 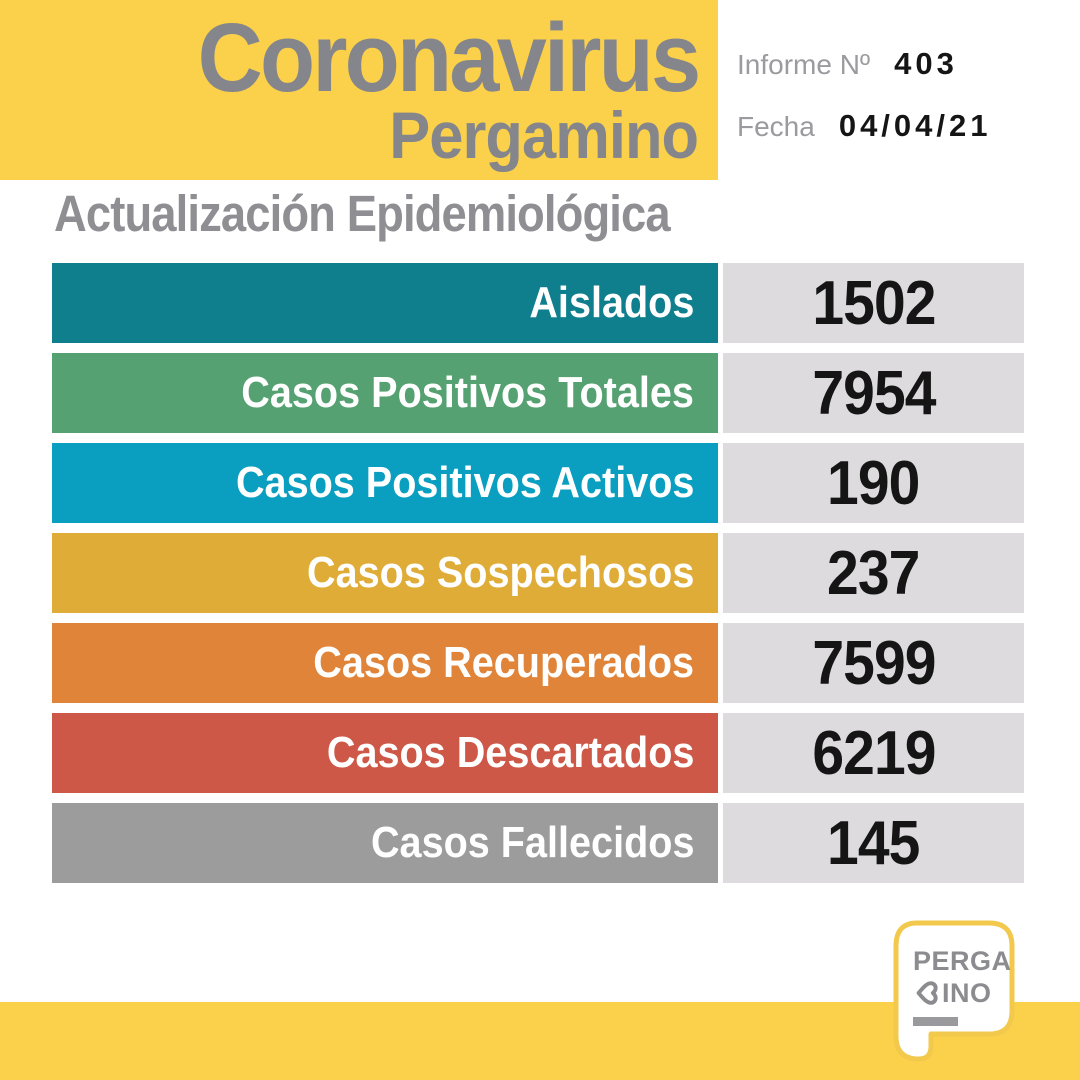 I want to click on table-row: Casos Positivos Activos 190, so click(x=538, y=483).